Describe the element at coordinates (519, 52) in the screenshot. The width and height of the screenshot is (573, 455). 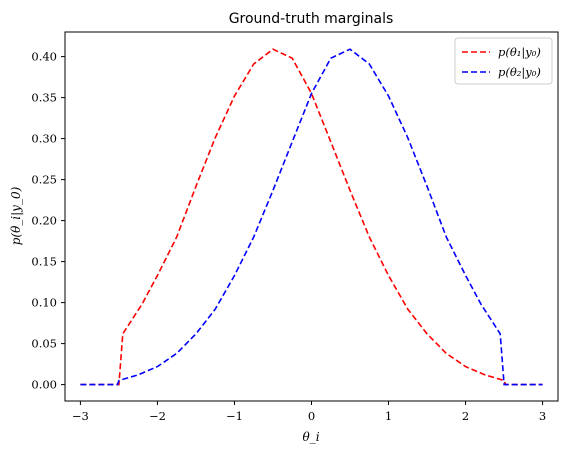
I see `legend-label: p(θ₁|y₀)` at that location.